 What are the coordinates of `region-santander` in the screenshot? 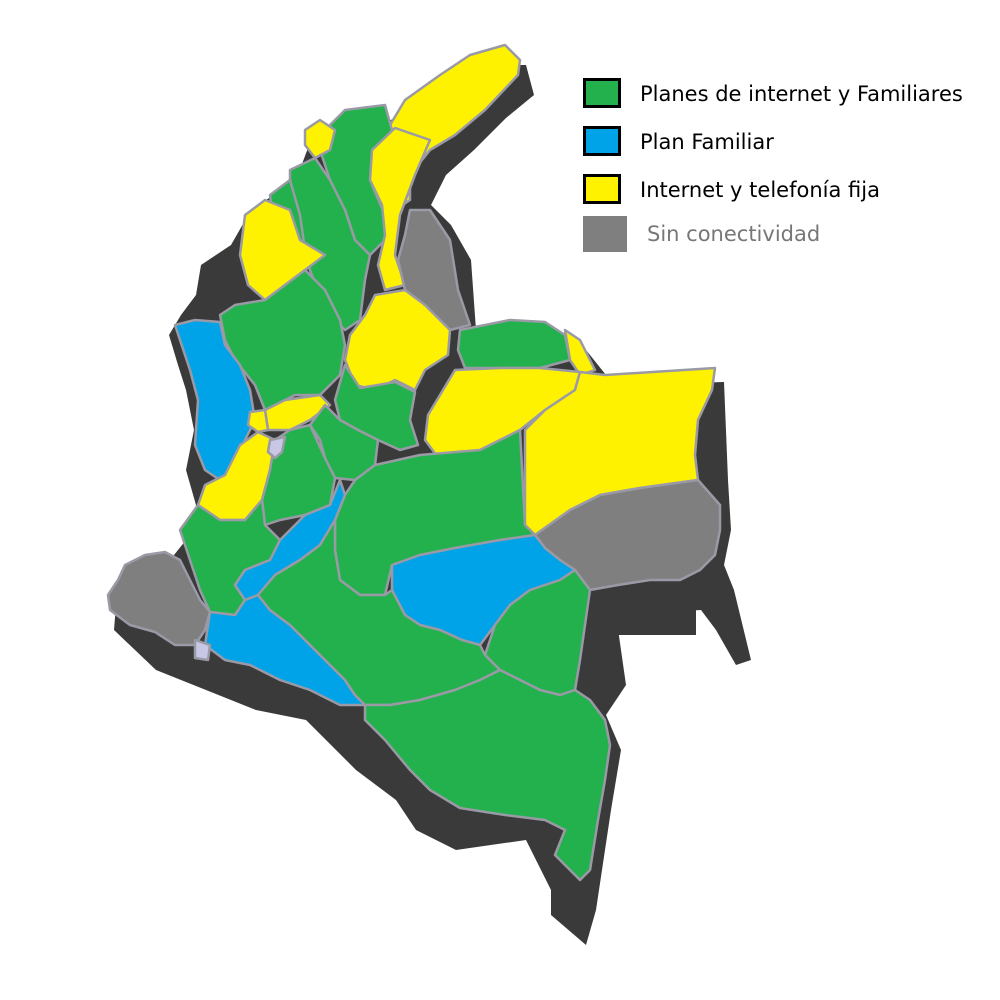 It's located at (397, 340).